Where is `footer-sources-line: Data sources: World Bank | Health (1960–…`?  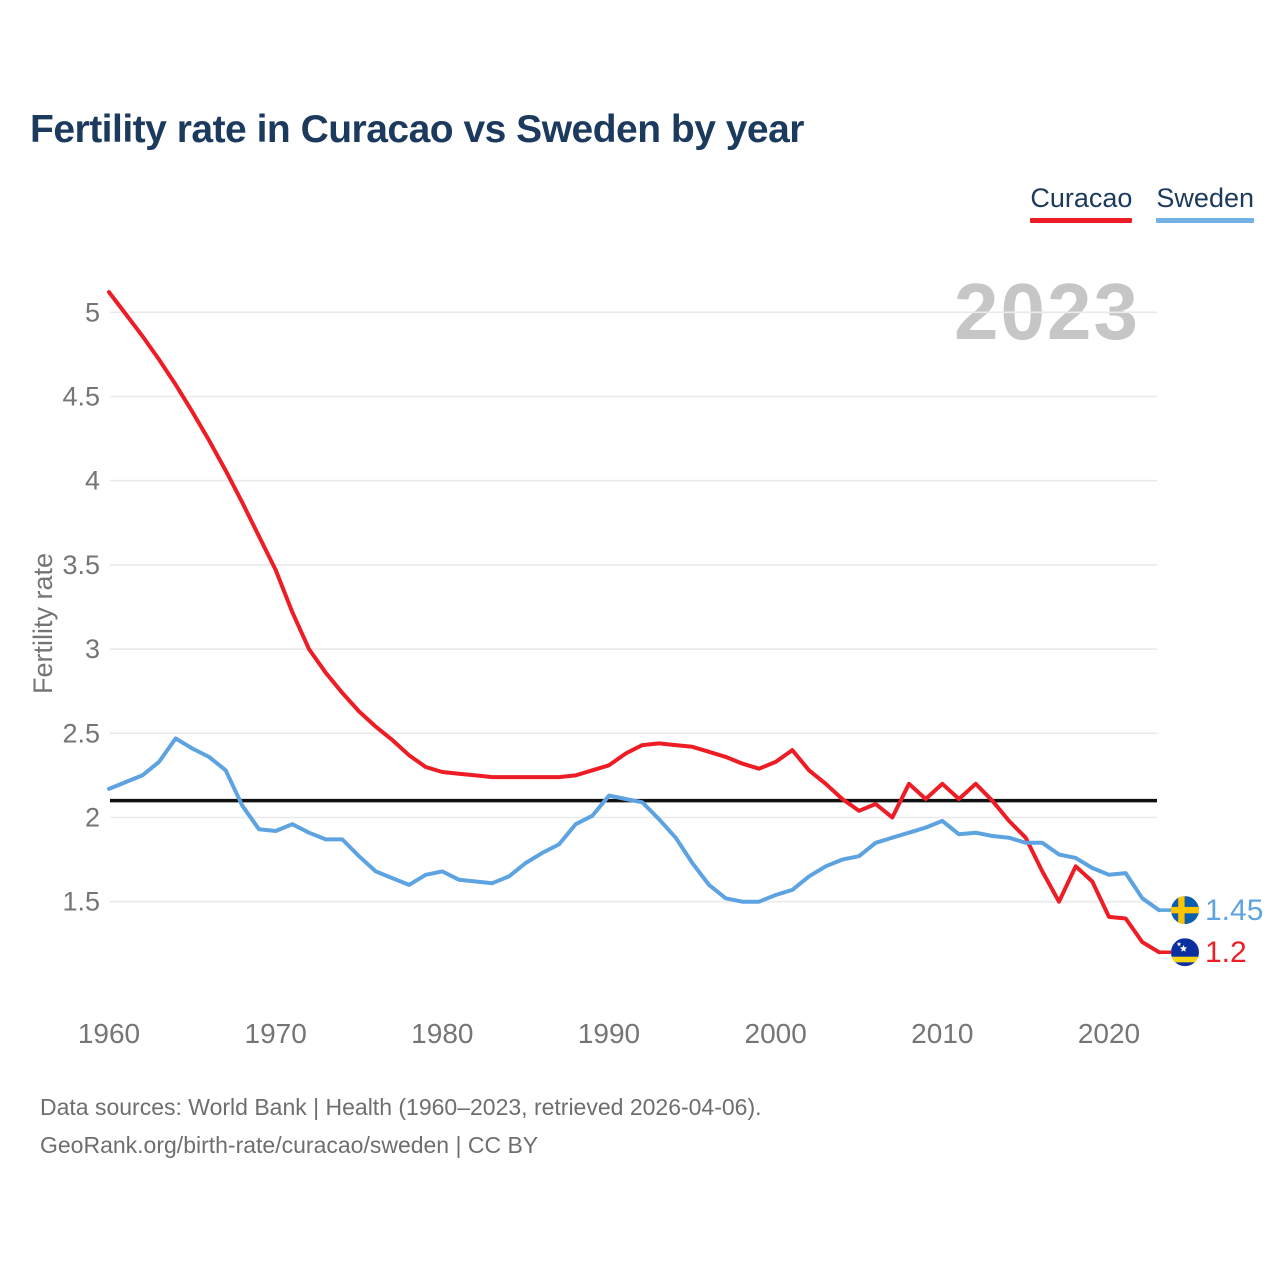
footer-sources-line: Data sources: World Bank | Health (1960–… is located at coordinates (401, 1107).